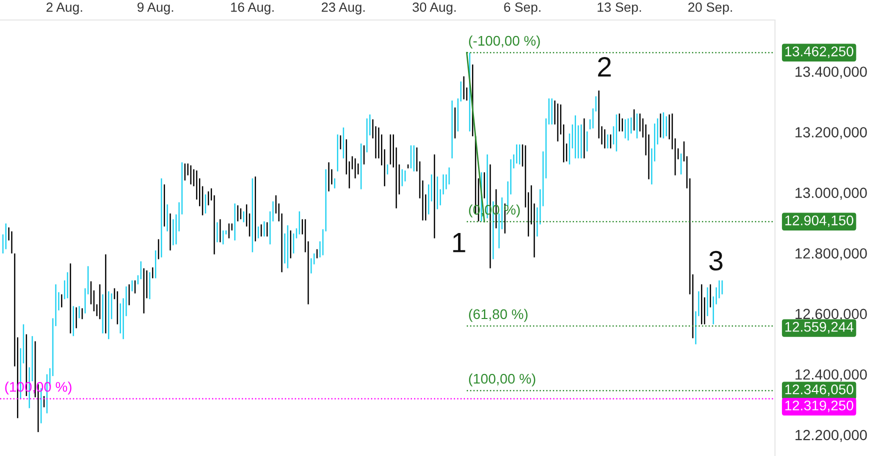  What do you see at coordinates (819, 221) in the screenshot?
I see `ref-line-label: 12.904,150` at bounding box center [819, 221].